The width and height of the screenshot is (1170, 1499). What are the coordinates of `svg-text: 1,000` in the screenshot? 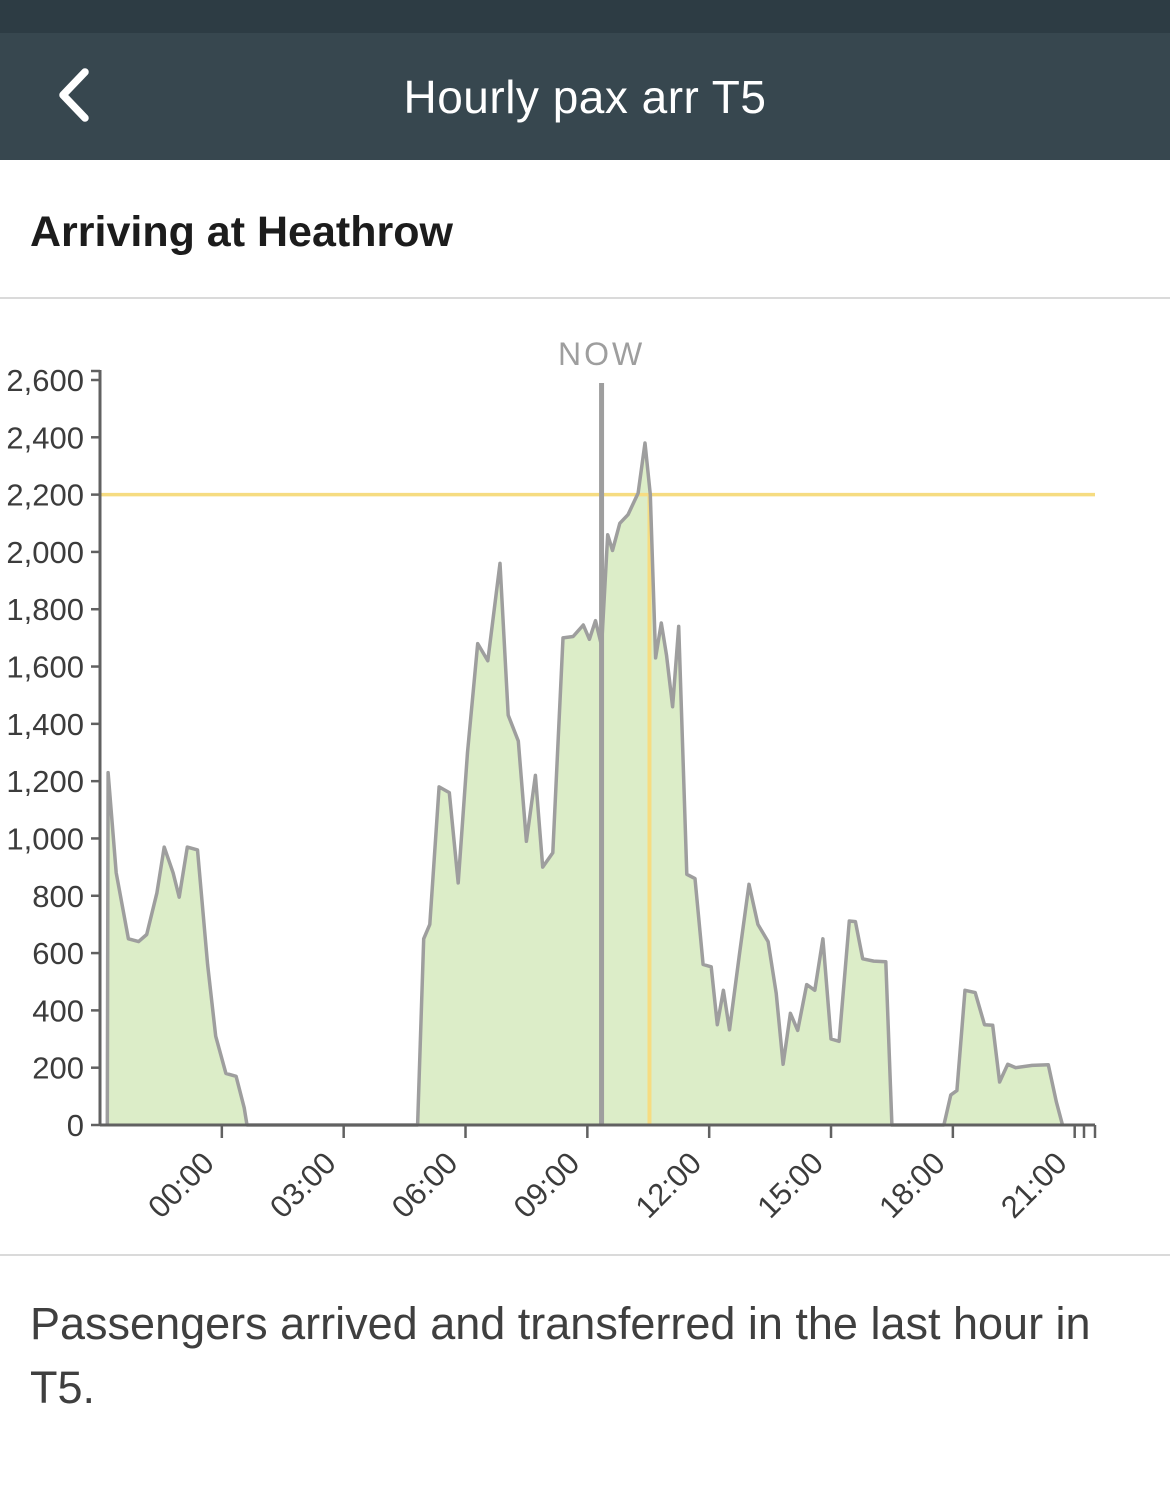 It's located at (45, 838).